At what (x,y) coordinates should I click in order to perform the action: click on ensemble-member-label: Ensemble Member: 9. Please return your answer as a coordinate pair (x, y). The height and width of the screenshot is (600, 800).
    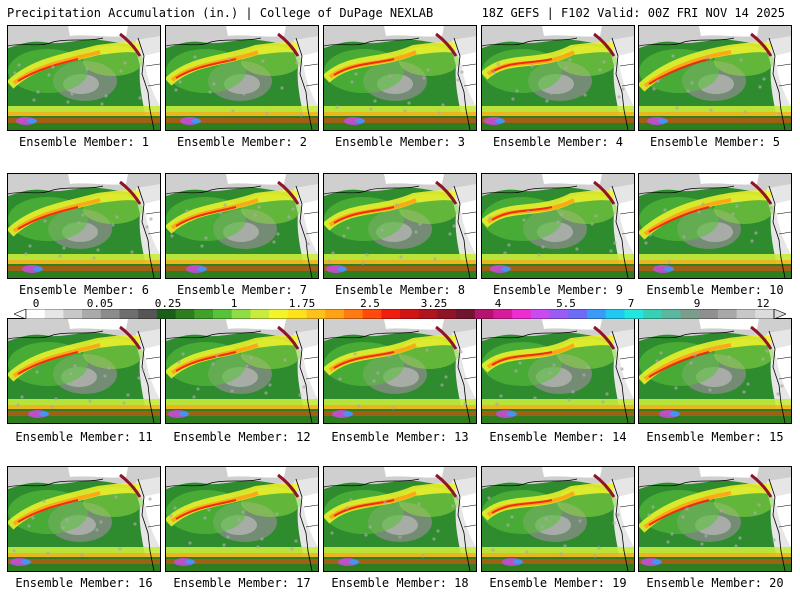
    Looking at the image, I should click on (558, 290).